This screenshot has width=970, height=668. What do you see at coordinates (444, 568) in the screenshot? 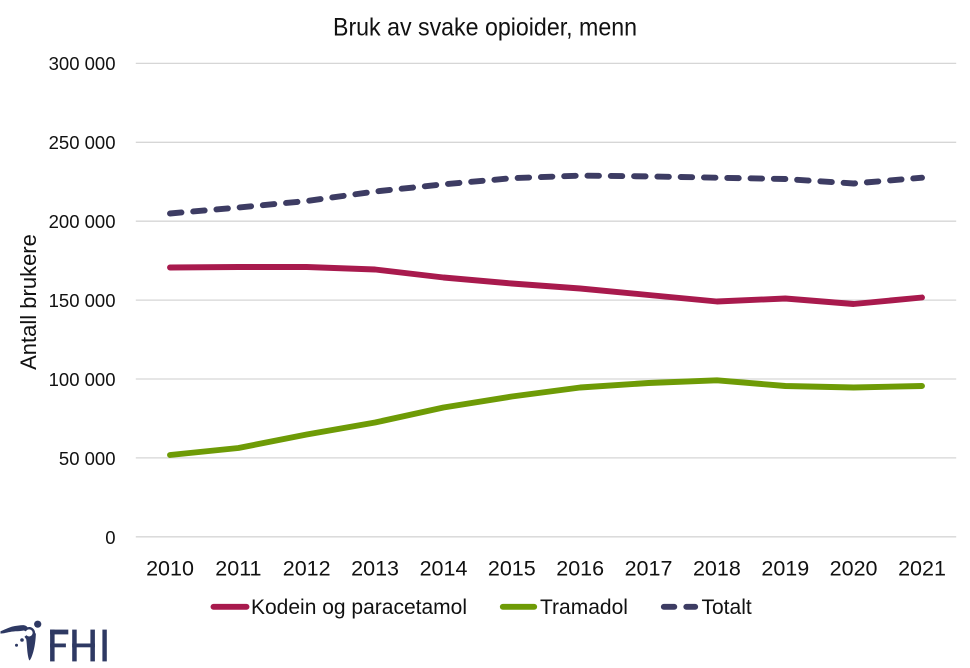
I see `svg-text: 2014` at bounding box center [444, 568].